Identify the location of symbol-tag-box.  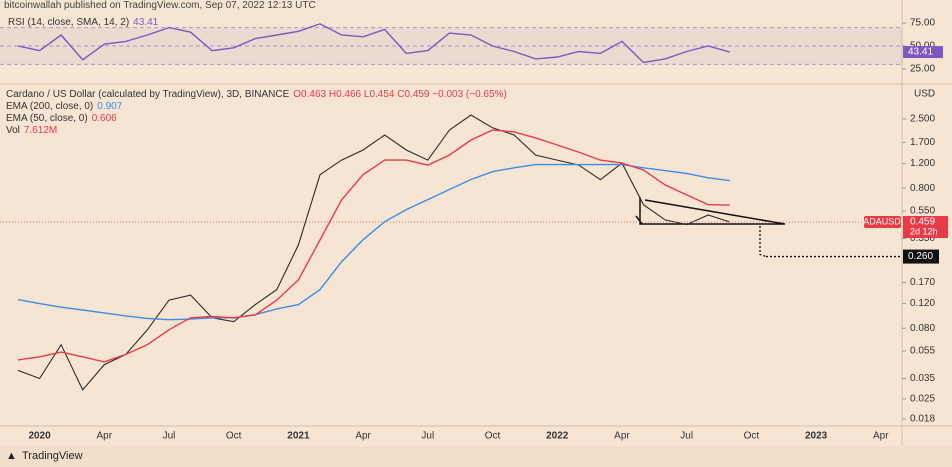
(882, 222).